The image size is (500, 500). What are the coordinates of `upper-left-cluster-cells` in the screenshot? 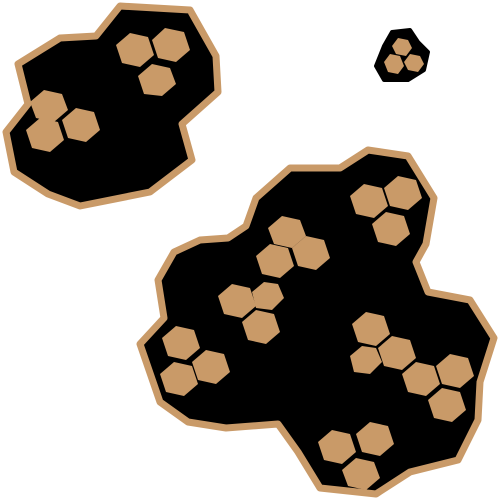 It's located at (108, 90).